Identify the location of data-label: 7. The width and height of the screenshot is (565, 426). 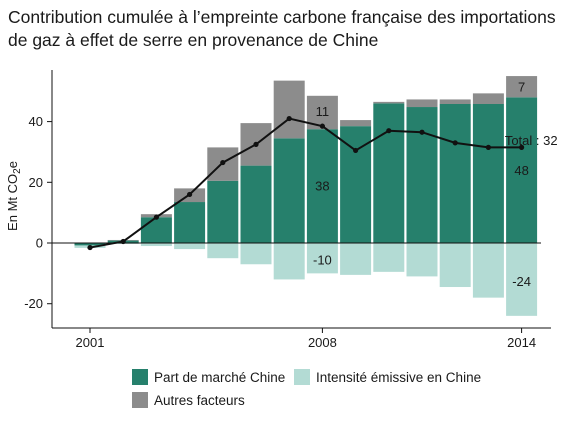
(521, 87).